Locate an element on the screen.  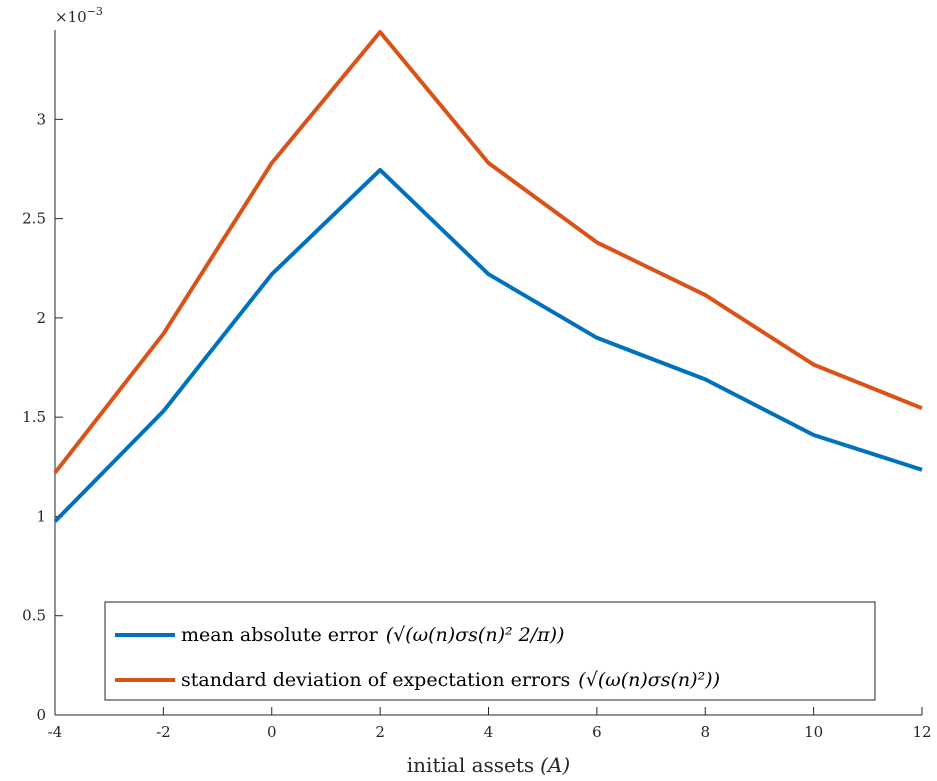
y-tick-label: 2.5 is located at coordinates (34, 219).